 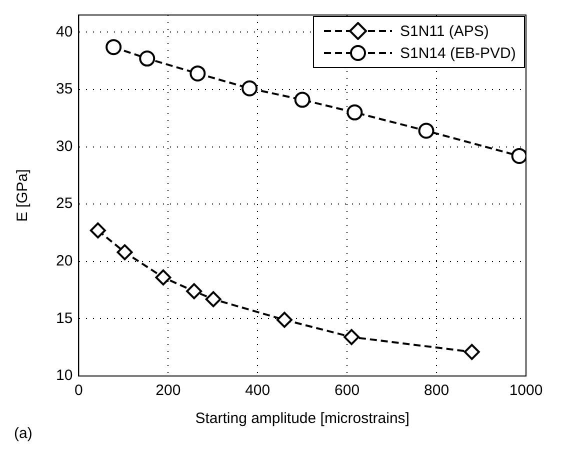 What do you see at coordinates (78, 391) in the screenshot?
I see `x-tick-label: 0` at bounding box center [78, 391].